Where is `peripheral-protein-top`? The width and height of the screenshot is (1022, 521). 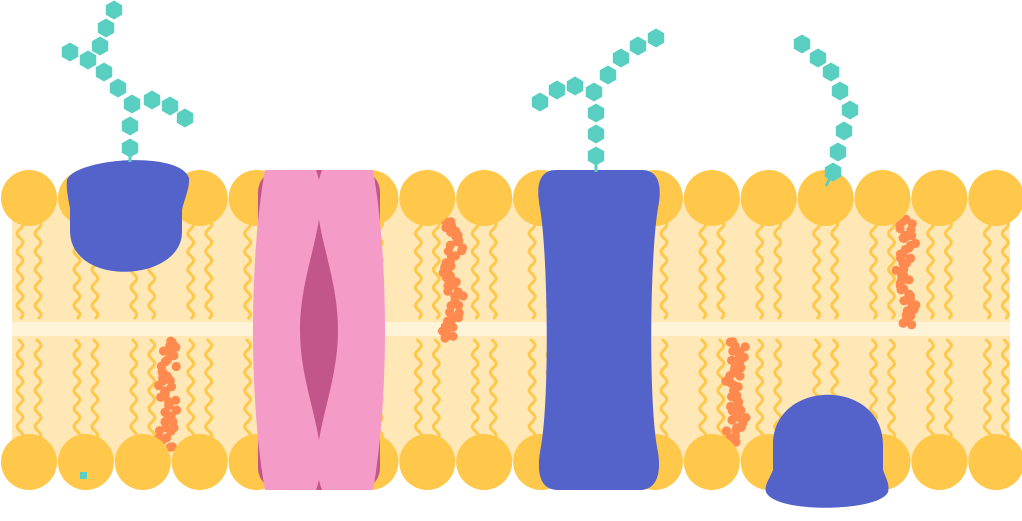 peripheral-protein-top is located at coordinates (128, 216).